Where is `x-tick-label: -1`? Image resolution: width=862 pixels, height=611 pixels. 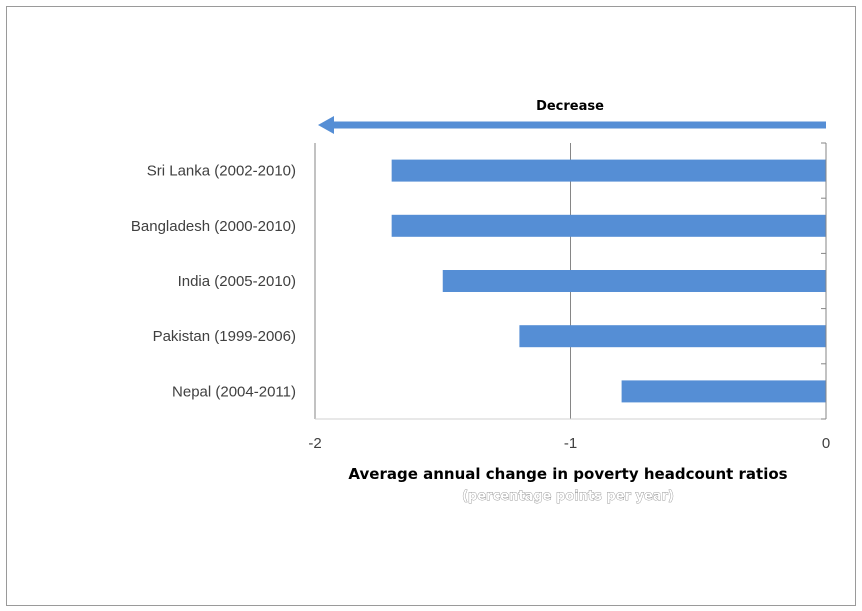 x-tick-label: -1 is located at coordinates (570, 443).